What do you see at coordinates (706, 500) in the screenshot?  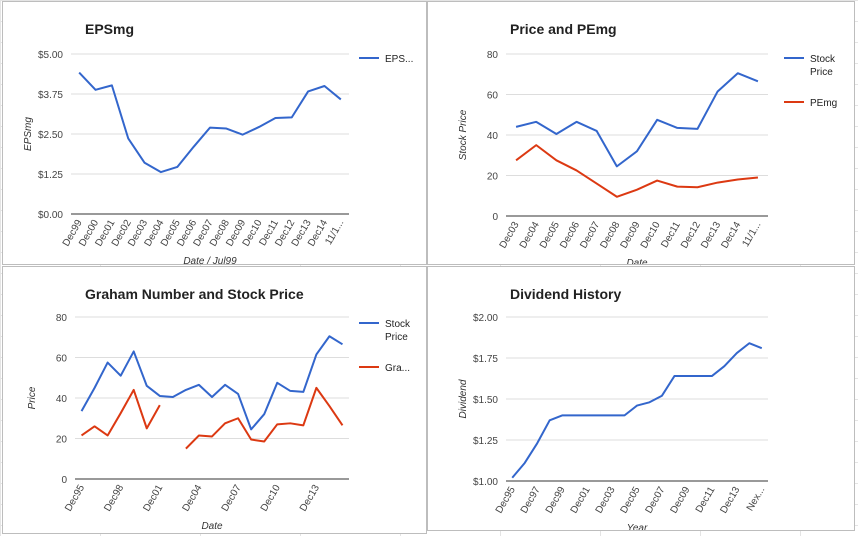 I see `x-tick-label: Dec11` at bounding box center [706, 500].